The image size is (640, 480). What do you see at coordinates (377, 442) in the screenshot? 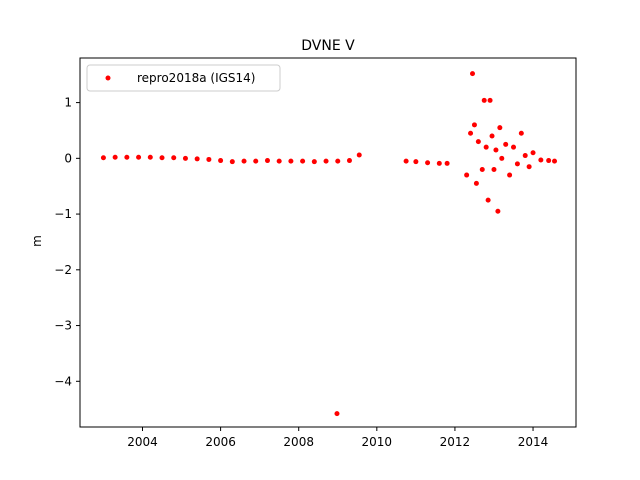
I see `x-tick-label: 2010` at bounding box center [377, 442].